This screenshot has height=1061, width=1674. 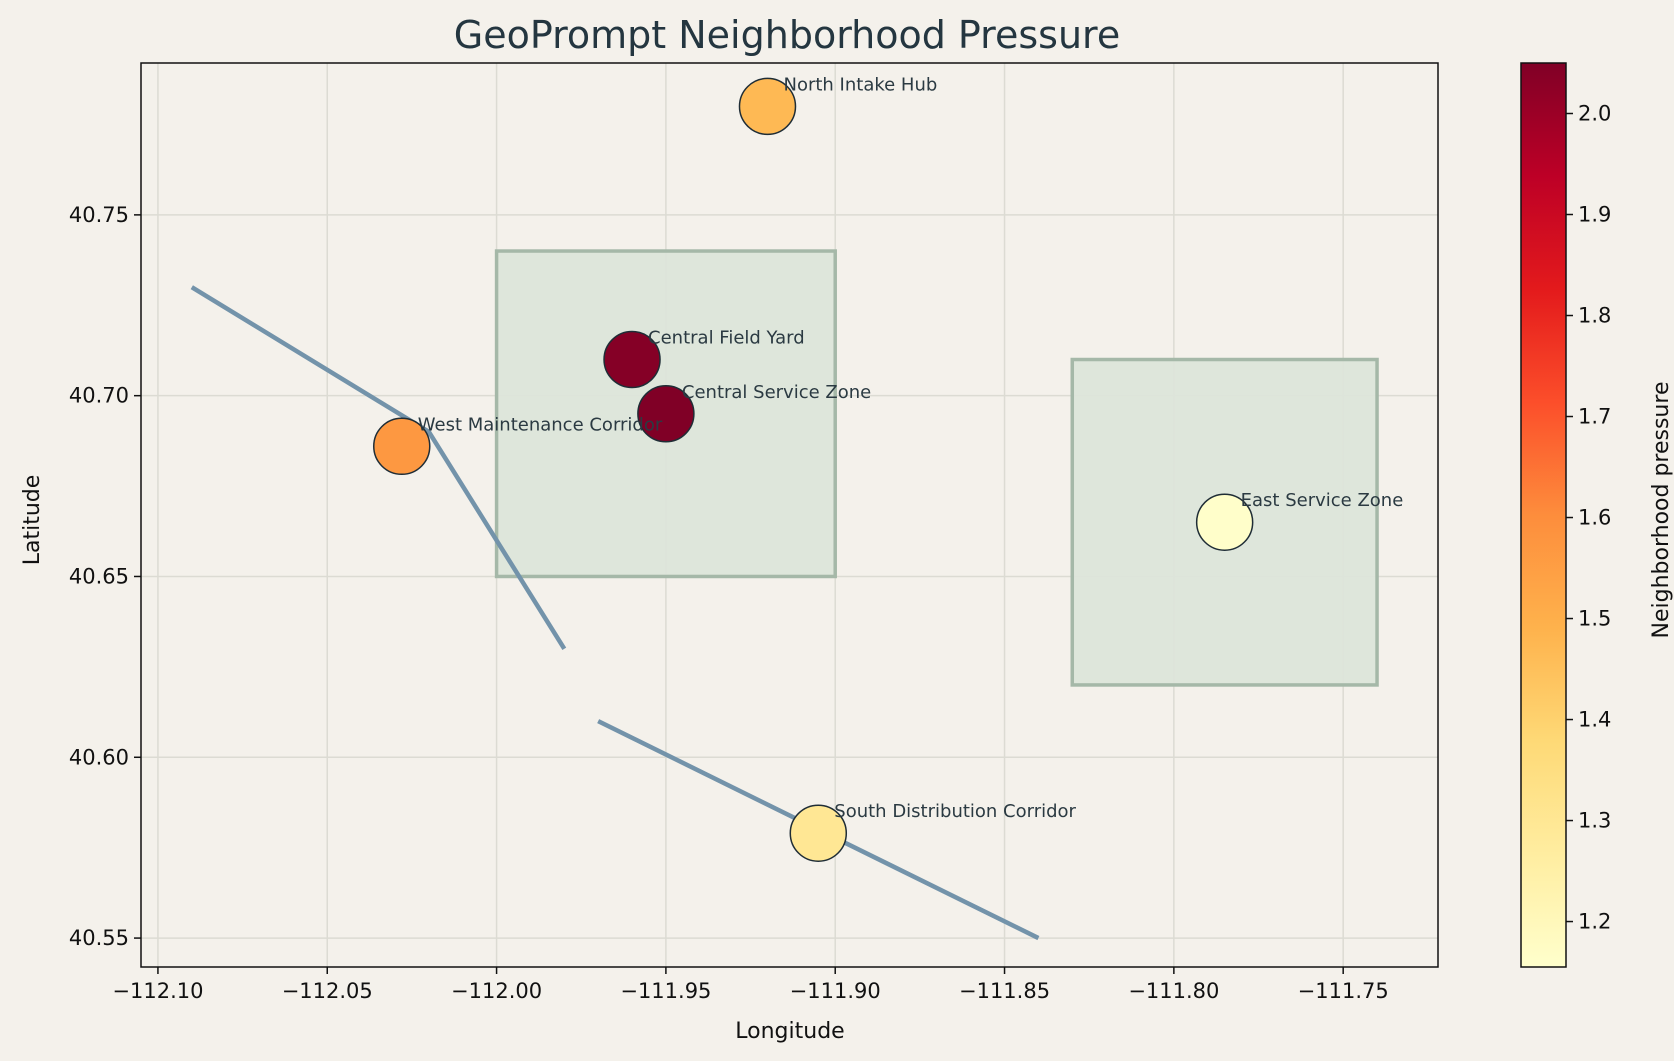 I want to click on x-tick-label: −111.85, so click(x=1004, y=991).